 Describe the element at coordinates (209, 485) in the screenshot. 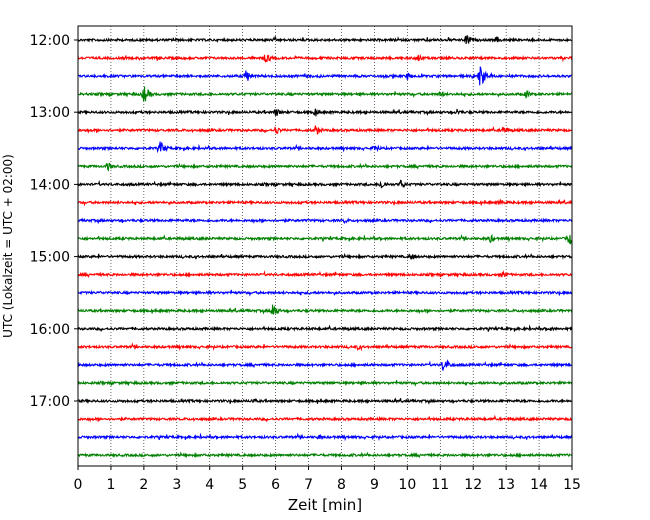

I see `x-tick-label: 4` at that location.